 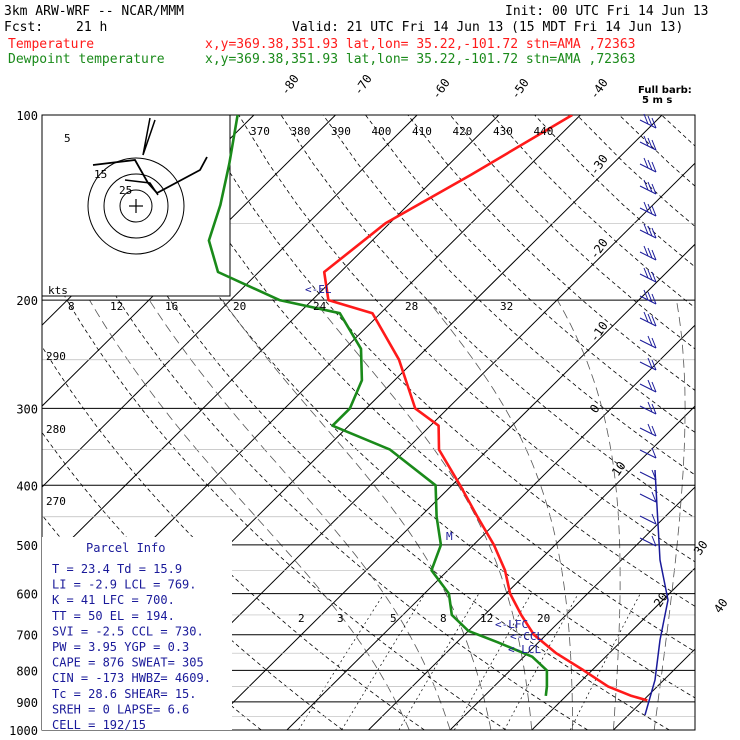 I want to click on wind-speed-label: 8, so click(x=71, y=306).